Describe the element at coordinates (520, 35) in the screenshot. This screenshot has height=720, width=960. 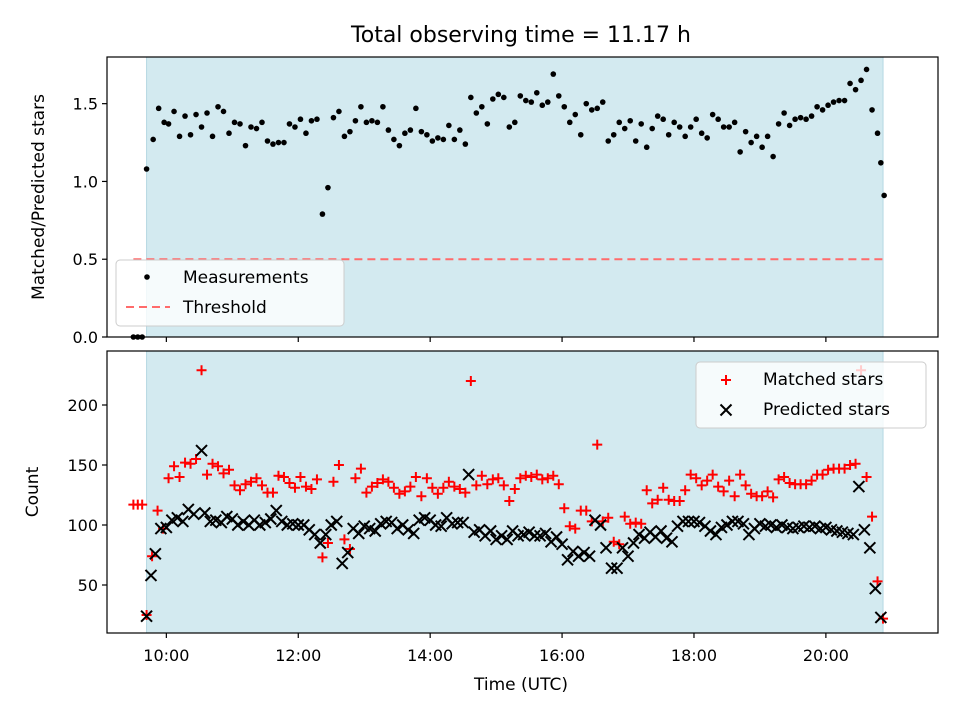
I see `chart-title: Total observing time = 11.17 h` at that location.